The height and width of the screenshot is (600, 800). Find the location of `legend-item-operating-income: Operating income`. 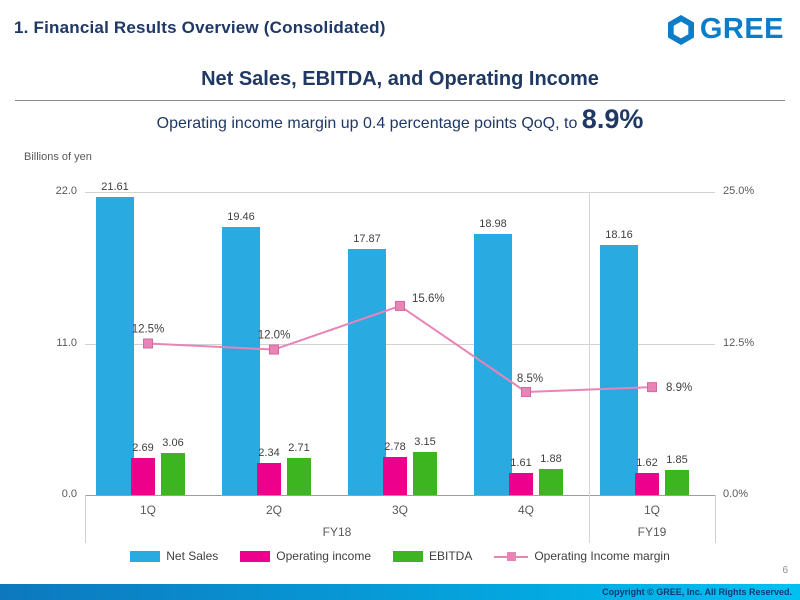

legend-item-operating-income: Operating income is located at coordinates (305, 556).